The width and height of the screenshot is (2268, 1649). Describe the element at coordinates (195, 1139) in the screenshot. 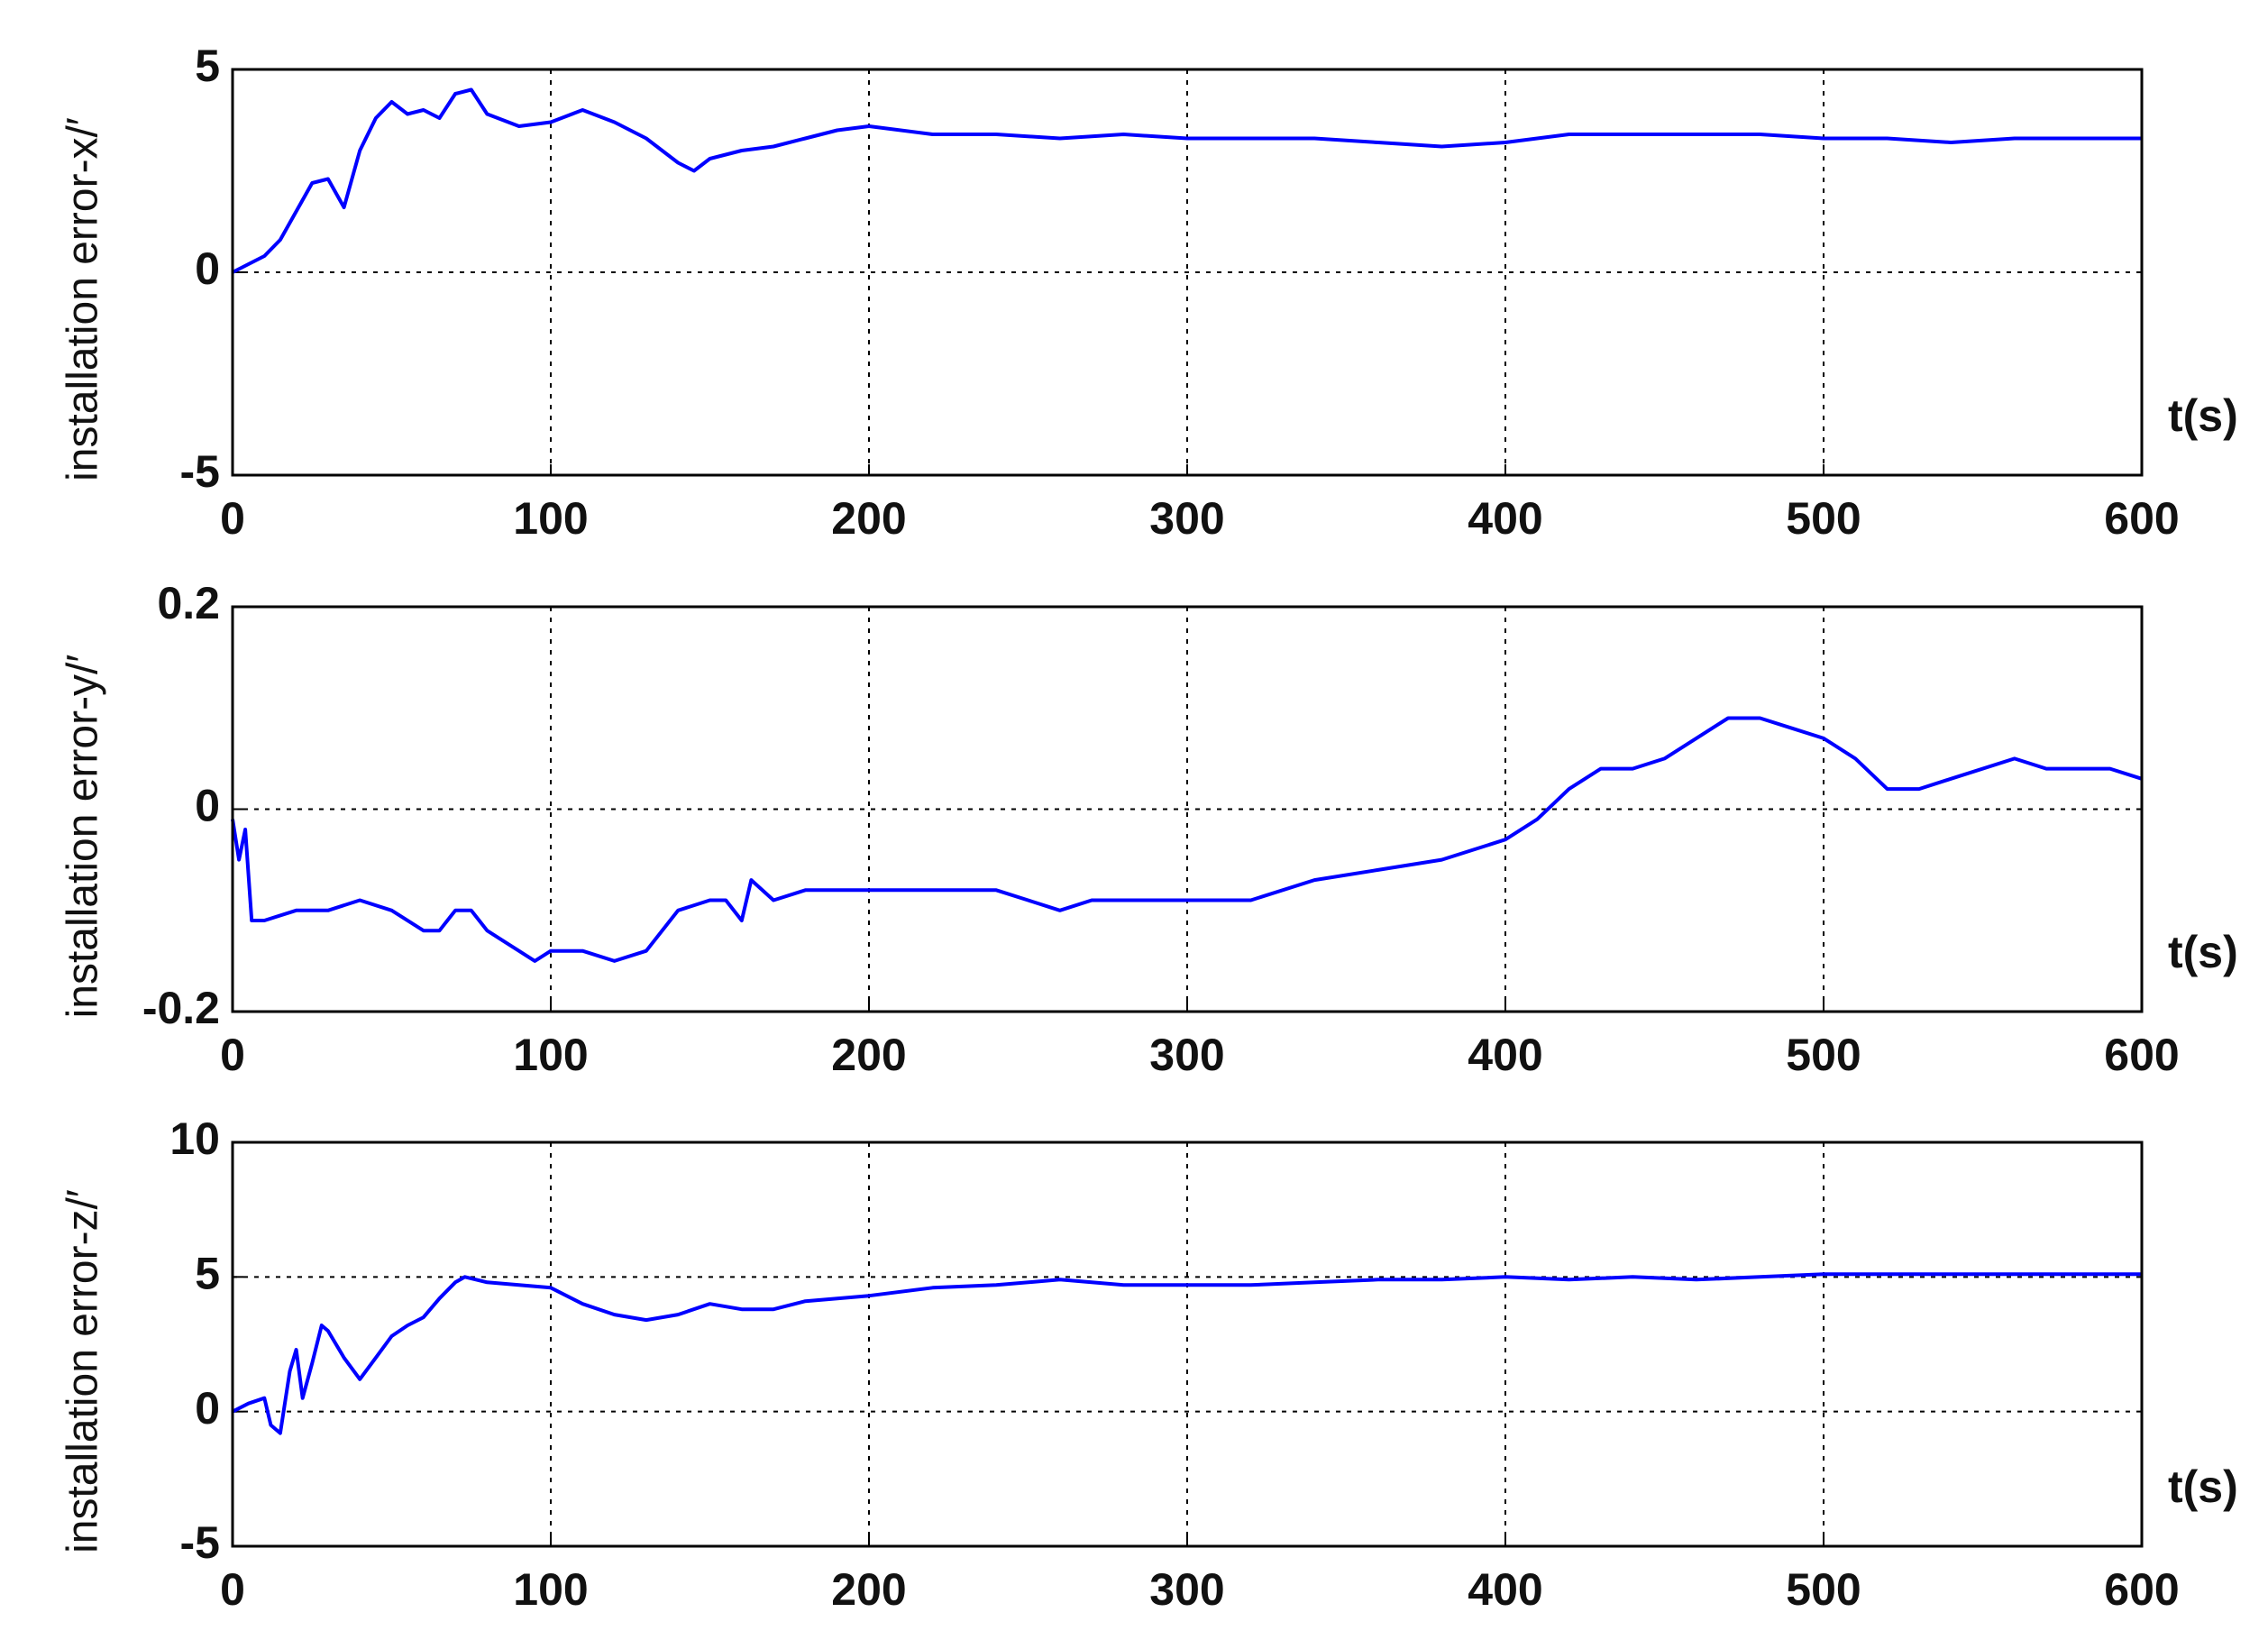

I see `y-tick-label: 10` at that location.